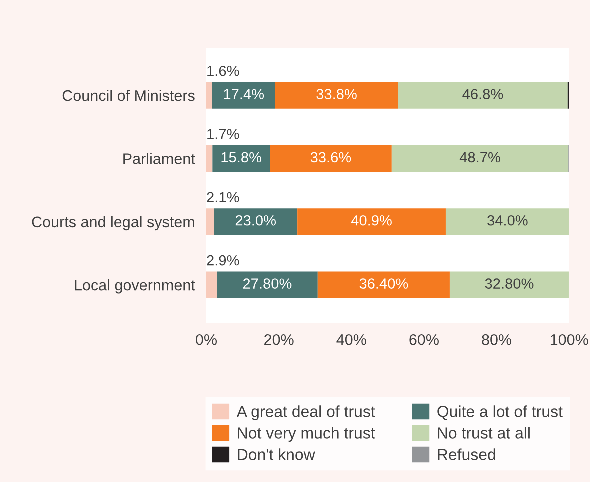  I want to click on data-label: 33.6%, so click(331, 157).